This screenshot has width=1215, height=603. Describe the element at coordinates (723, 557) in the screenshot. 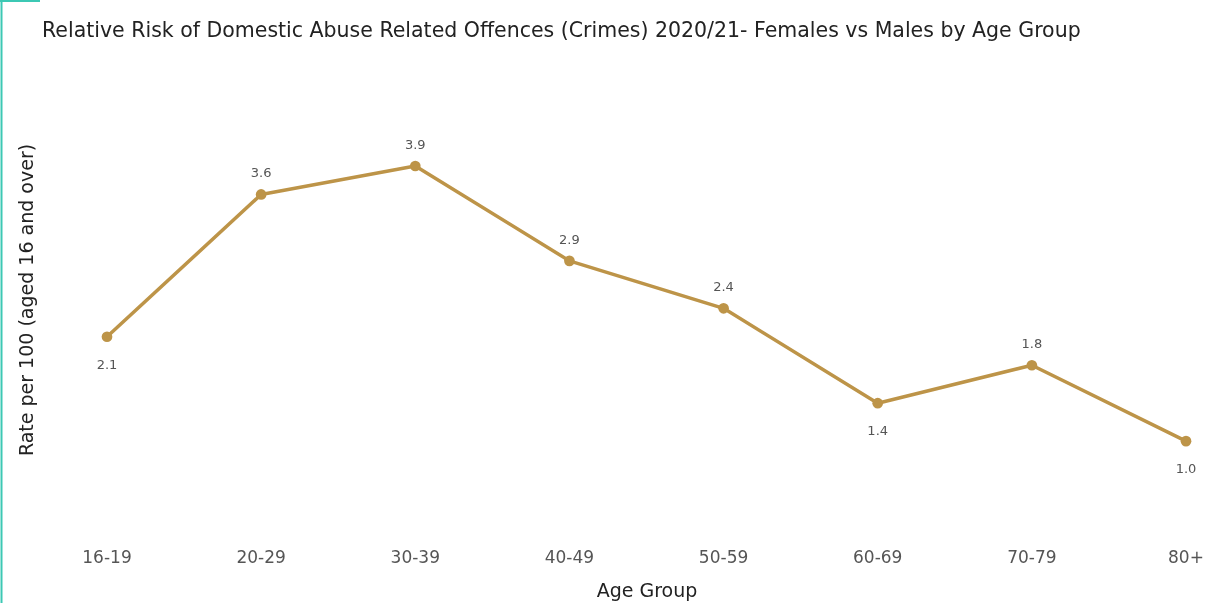

I see `x-tick-label: 50-59` at that location.